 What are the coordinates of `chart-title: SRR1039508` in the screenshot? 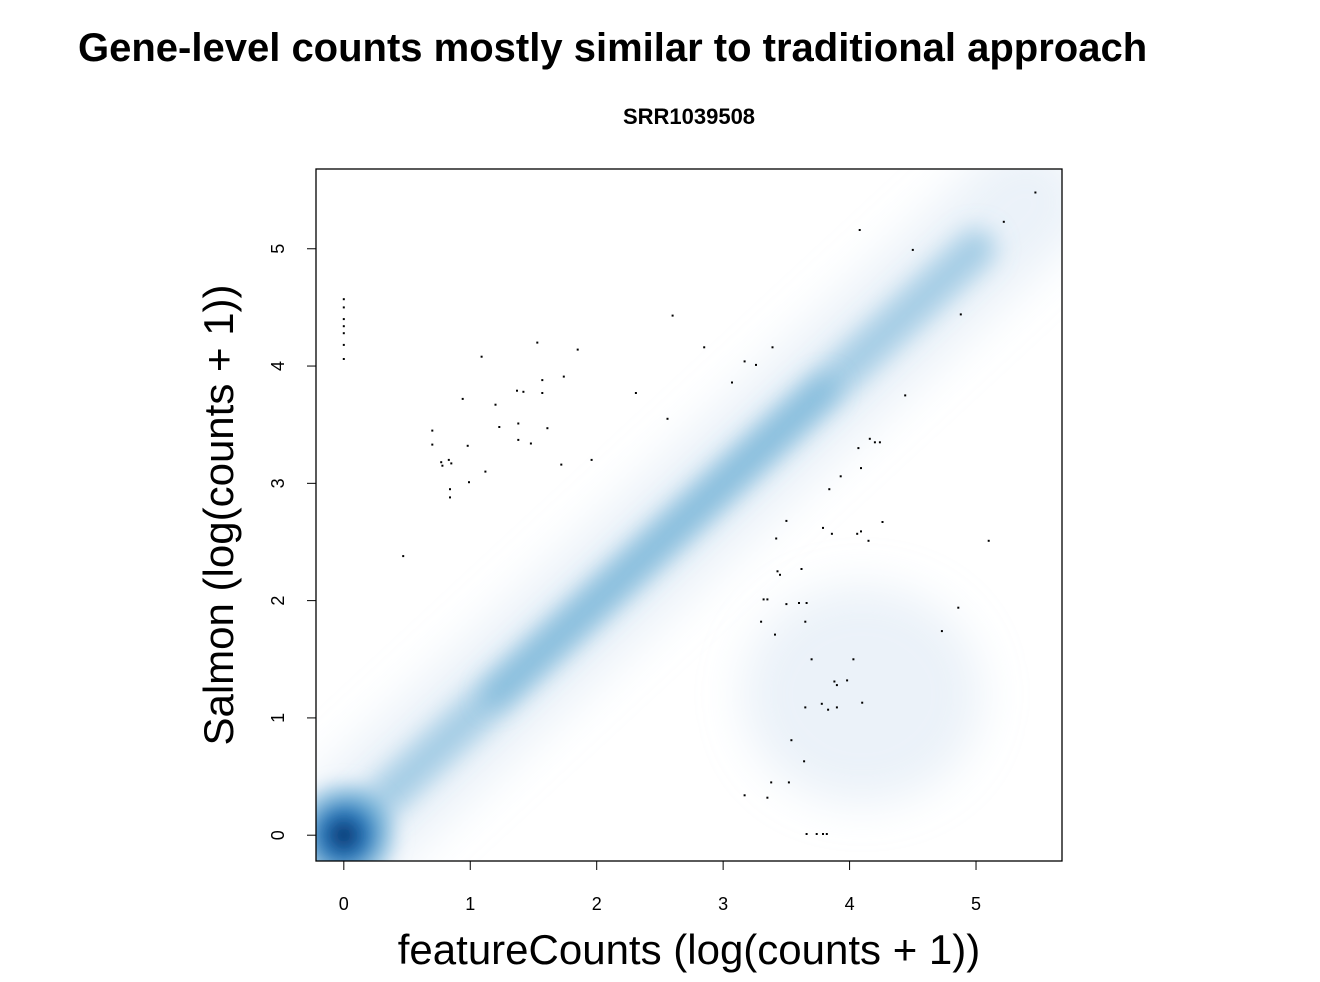 It's located at (689, 116).